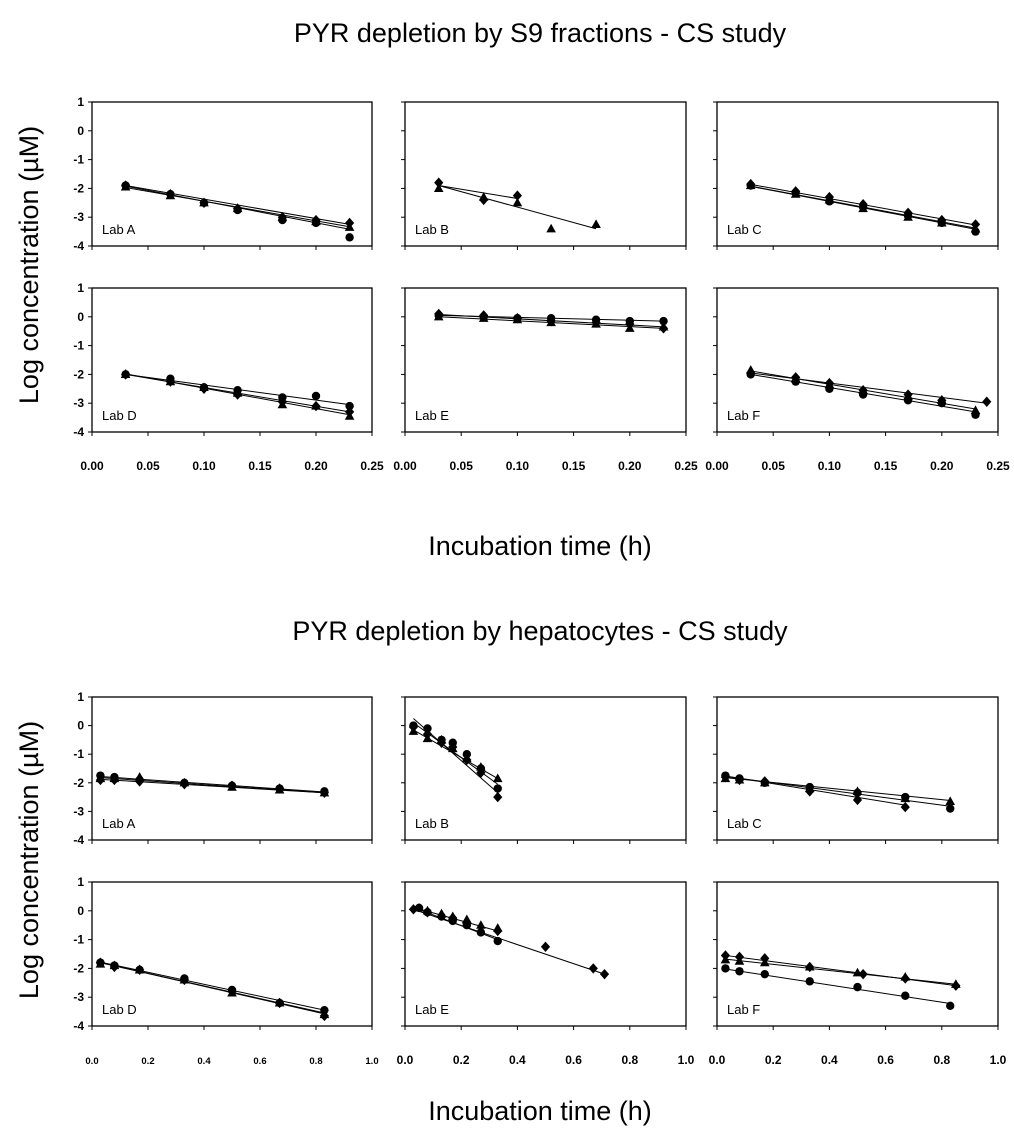 This screenshot has width=1014, height=1144. What do you see at coordinates (885, 1060) in the screenshot?
I see `x-tick-label: 0.6` at bounding box center [885, 1060].